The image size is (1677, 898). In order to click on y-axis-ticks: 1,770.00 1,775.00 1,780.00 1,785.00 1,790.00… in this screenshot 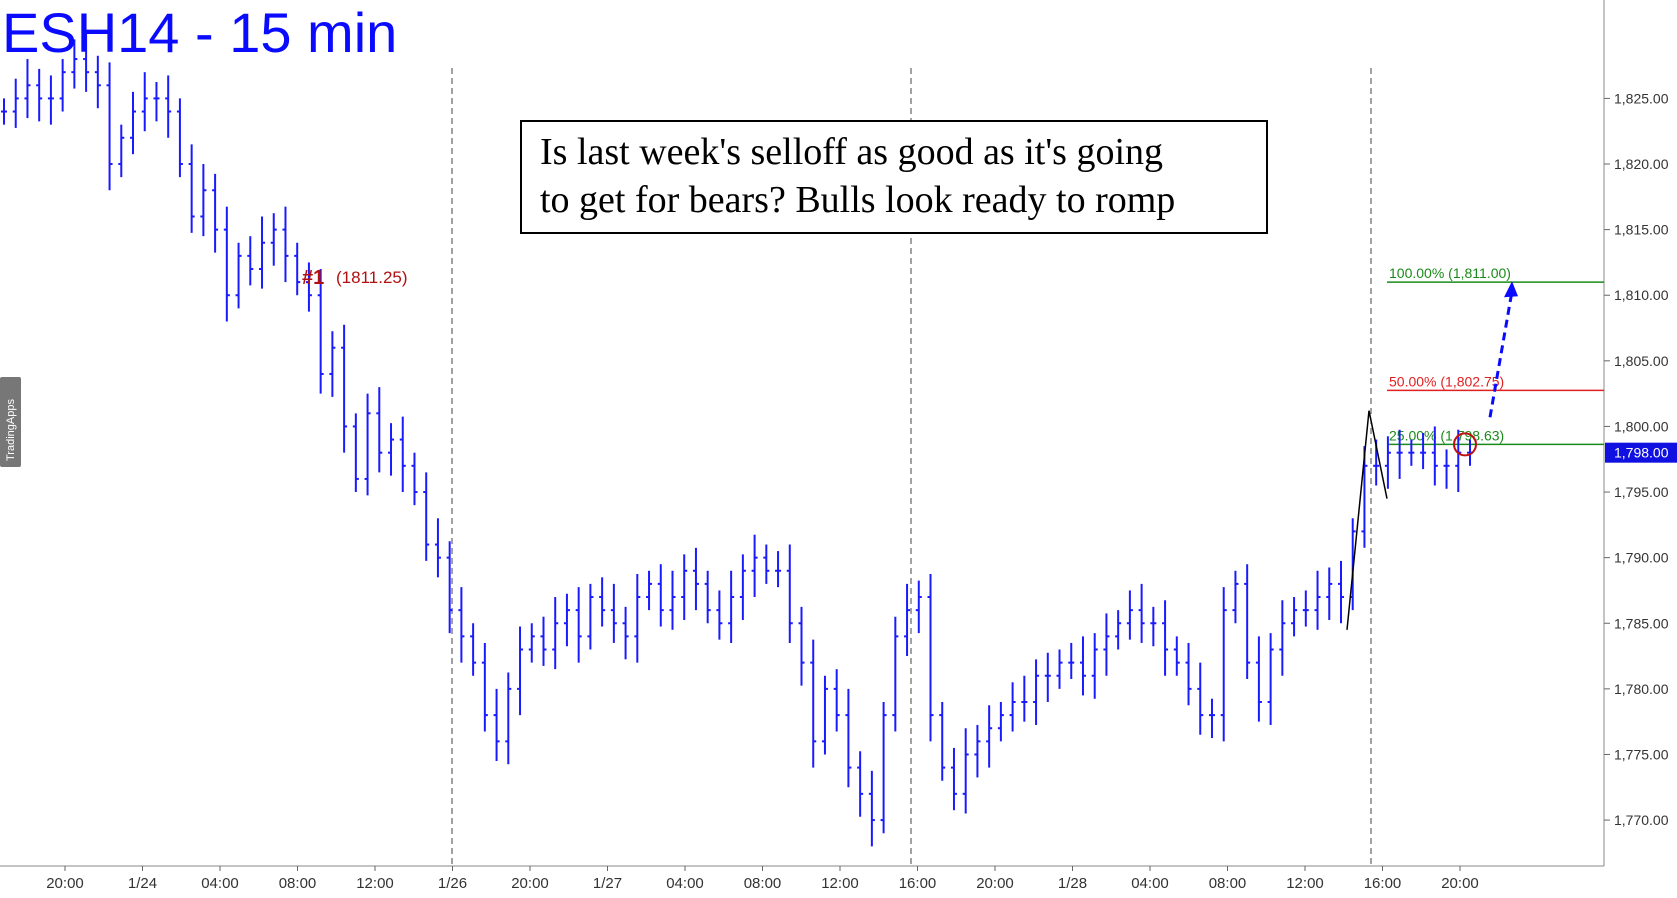, I will do `click(1640, 459)`.